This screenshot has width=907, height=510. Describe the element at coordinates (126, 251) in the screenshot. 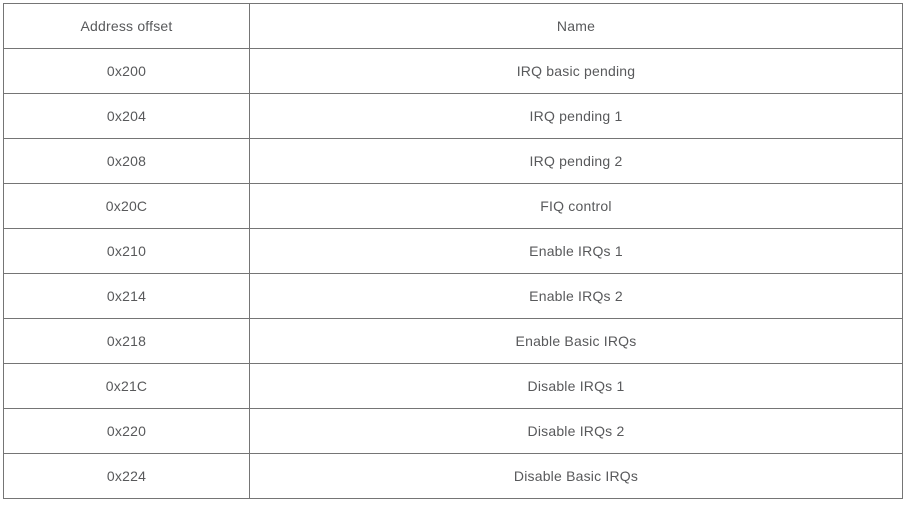

I see `address-offset-cell: 0x210` at that location.